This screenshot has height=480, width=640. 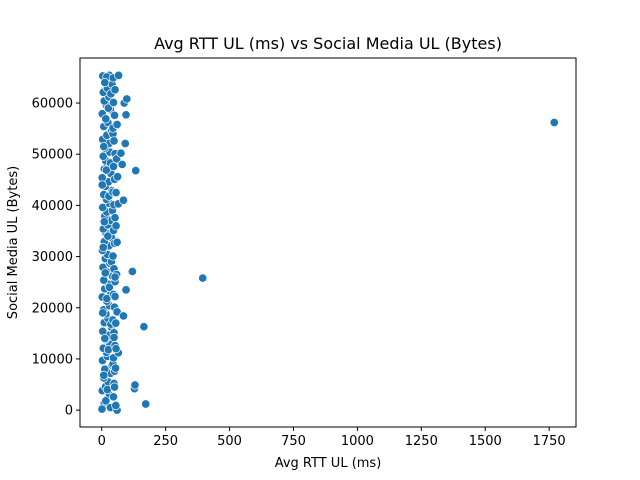 I want to click on y-tick-label: 40000, so click(x=52, y=206).